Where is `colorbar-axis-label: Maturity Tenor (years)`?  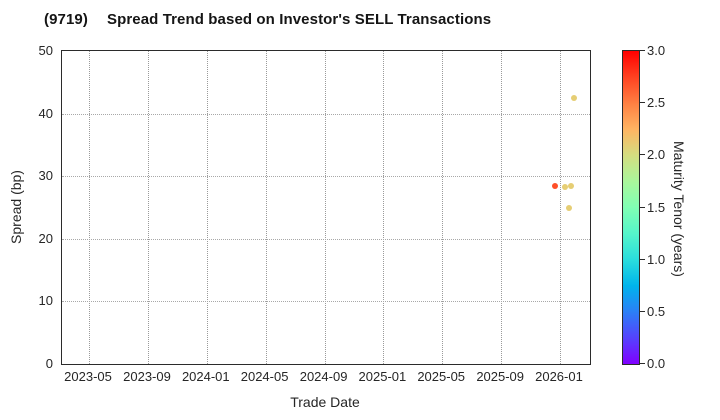 colorbar-axis-label: Maturity Tenor (years) is located at coordinates (679, 208).